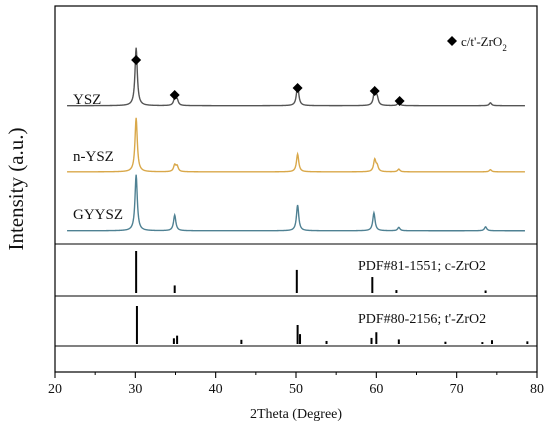 The height and width of the screenshot is (436, 550). I want to click on x-tick-label-50: 50, so click(296, 389).